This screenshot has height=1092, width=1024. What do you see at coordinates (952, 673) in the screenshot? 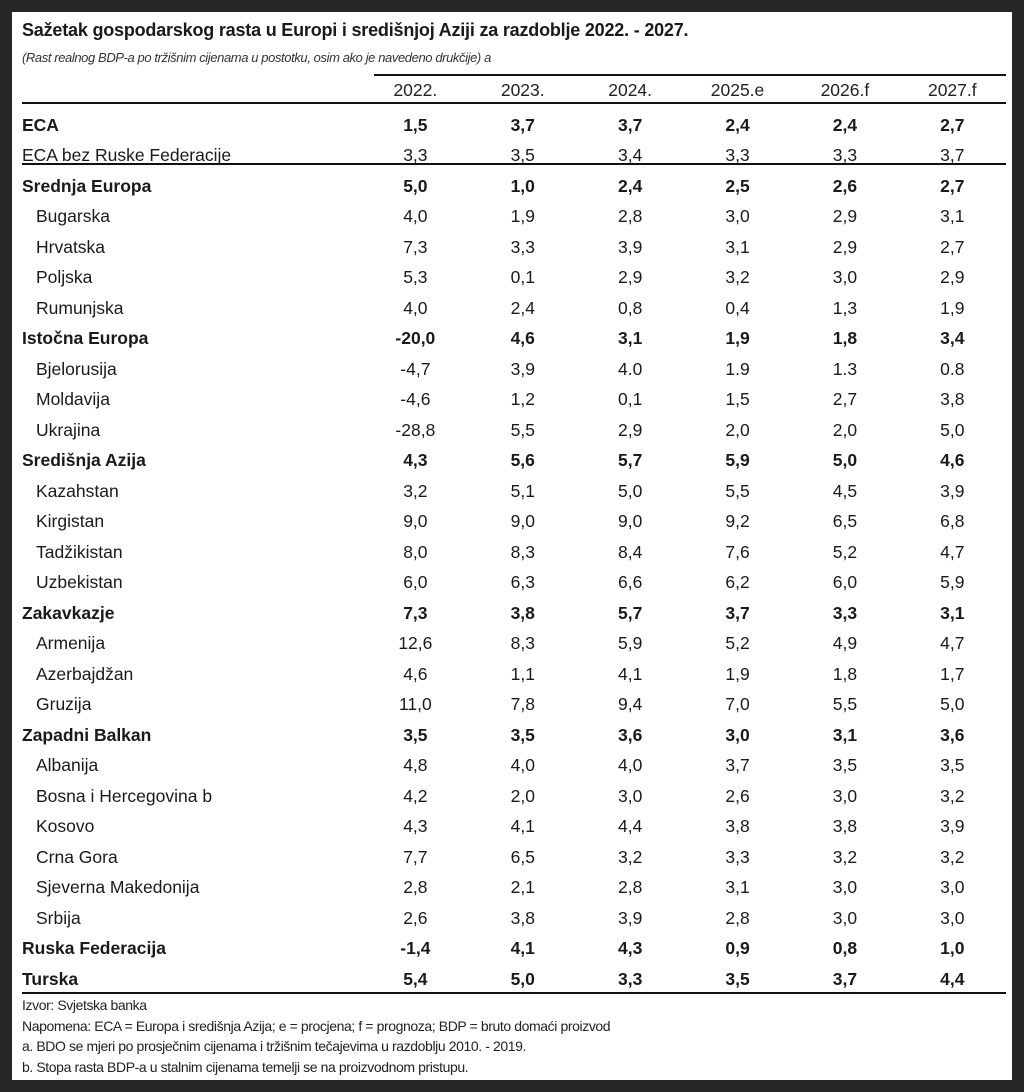
I see `table-cell: 1,7` at bounding box center [952, 673].